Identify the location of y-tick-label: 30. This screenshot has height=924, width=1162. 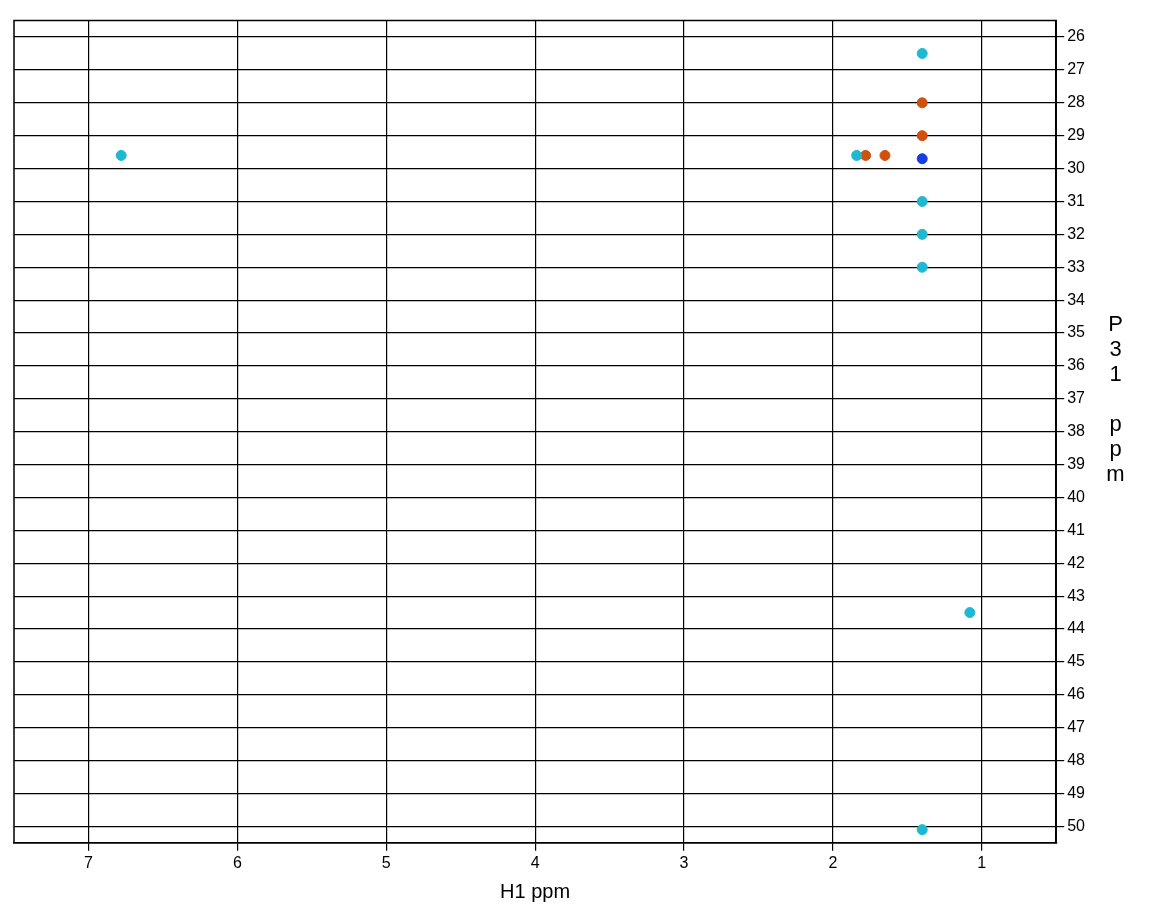
(1076, 167).